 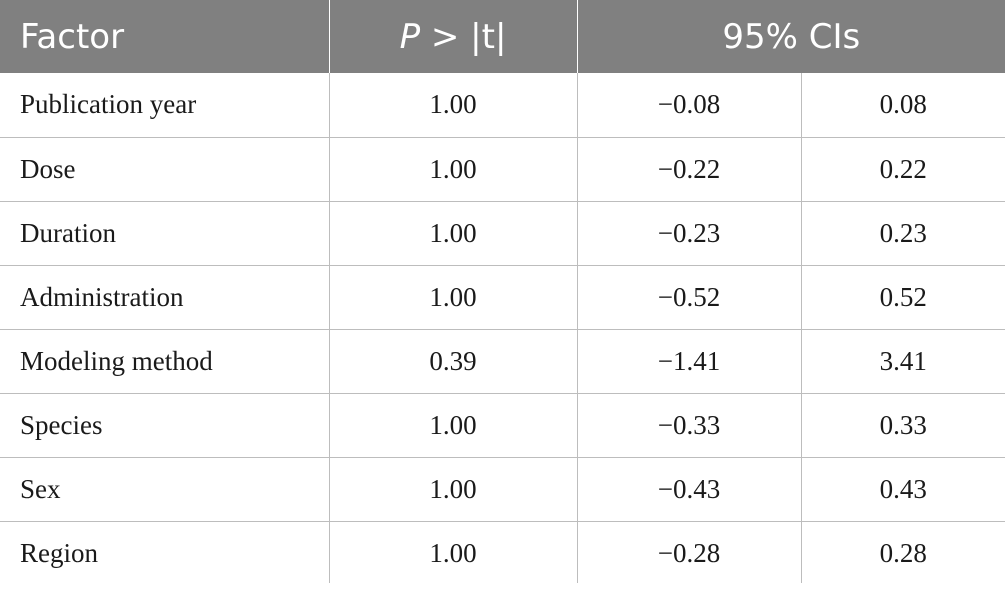 I want to click on cell-ci-upper: 0.43, so click(x=902, y=489).